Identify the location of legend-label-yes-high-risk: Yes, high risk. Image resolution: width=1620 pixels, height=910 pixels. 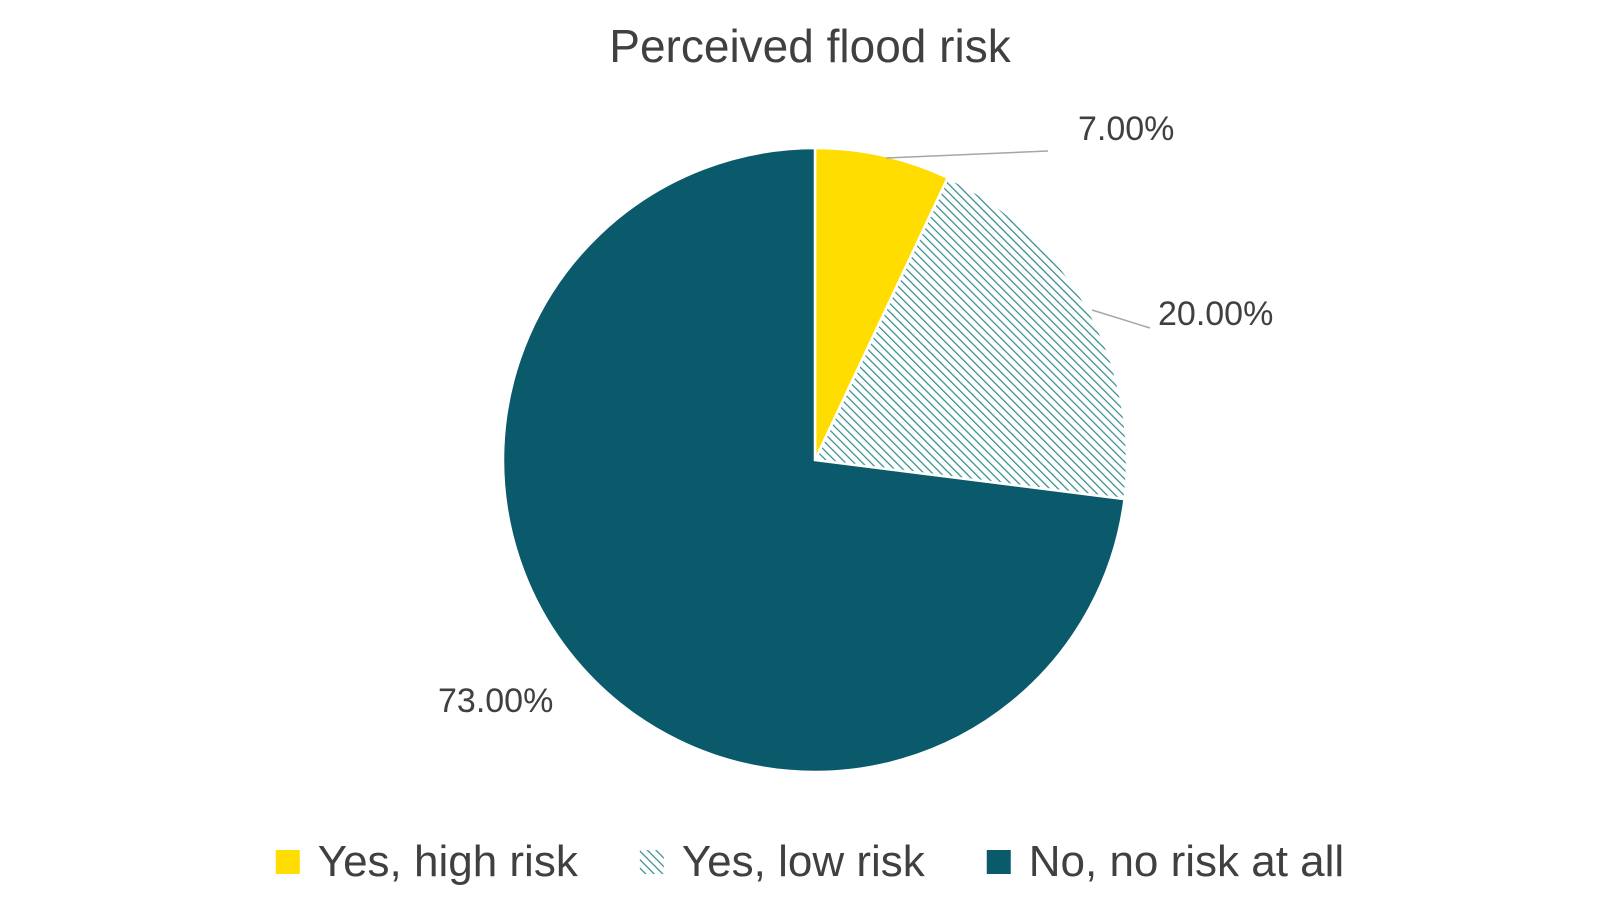
(448, 861).